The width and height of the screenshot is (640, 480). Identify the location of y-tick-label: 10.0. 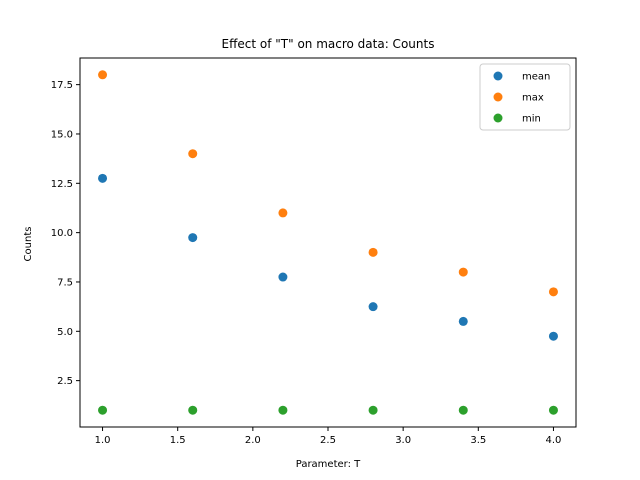
(62, 233).